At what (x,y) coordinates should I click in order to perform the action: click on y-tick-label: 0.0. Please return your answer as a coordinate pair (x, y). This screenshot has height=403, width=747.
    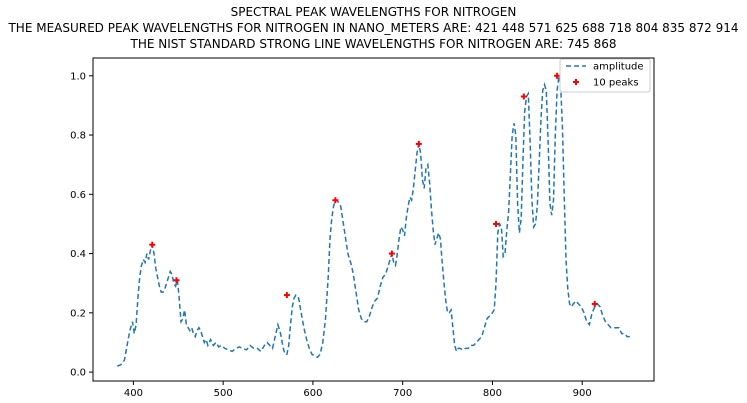
    Looking at the image, I should click on (78, 373).